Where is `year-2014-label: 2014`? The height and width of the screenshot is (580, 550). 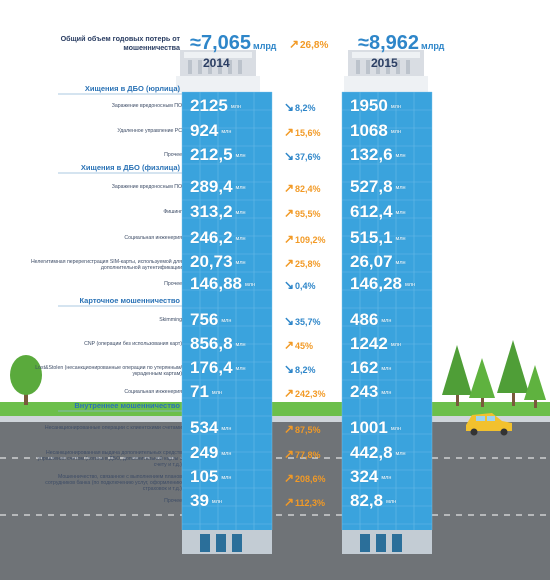
year-2014-label: 2014 is located at coordinates (216, 63).